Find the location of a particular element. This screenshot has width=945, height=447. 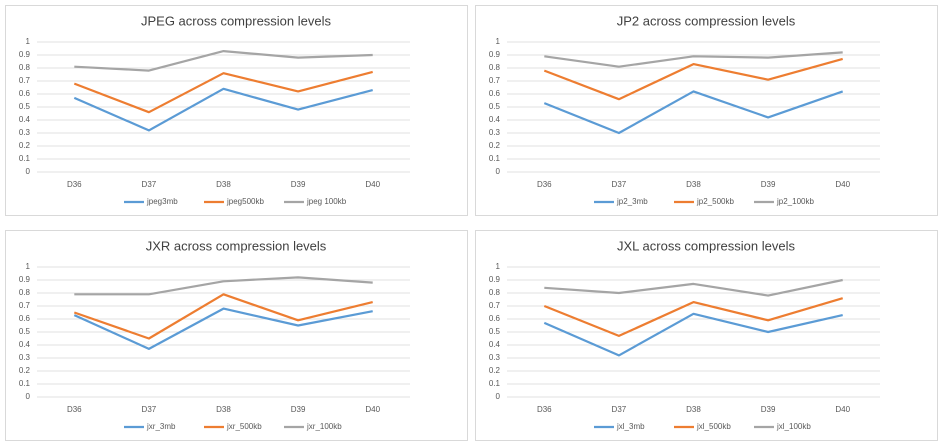

legend-label: jxl_500kb is located at coordinates (713, 426).